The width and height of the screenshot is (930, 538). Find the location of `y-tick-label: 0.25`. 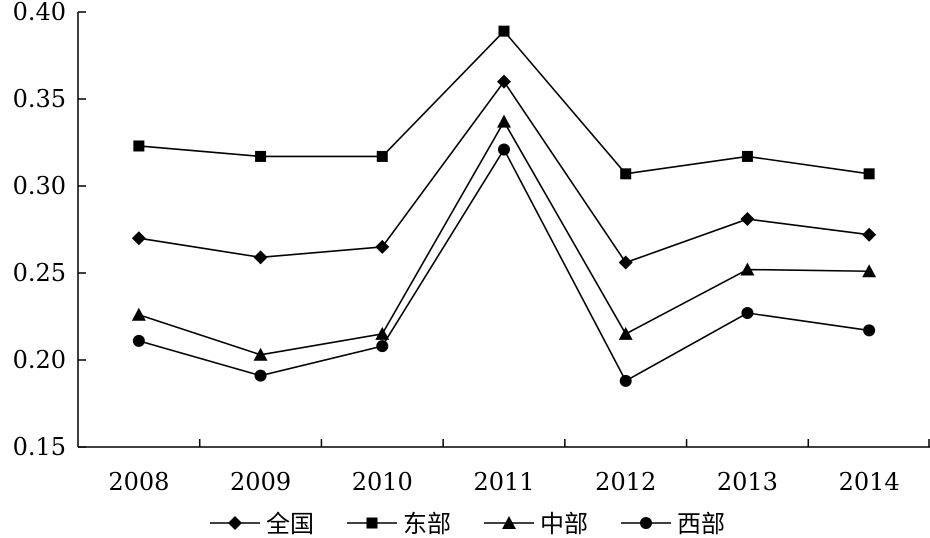

y-tick-label: 0.25 is located at coordinates (39, 273).